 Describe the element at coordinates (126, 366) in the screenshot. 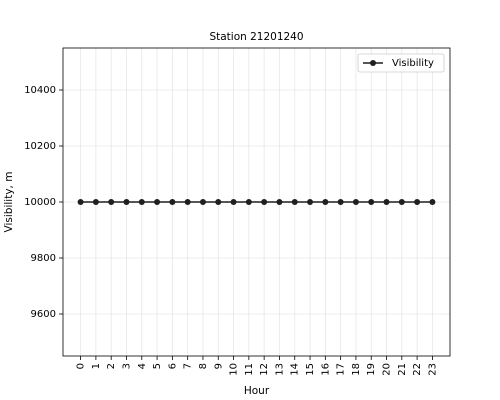

I see `x-tick-label: 3` at that location.